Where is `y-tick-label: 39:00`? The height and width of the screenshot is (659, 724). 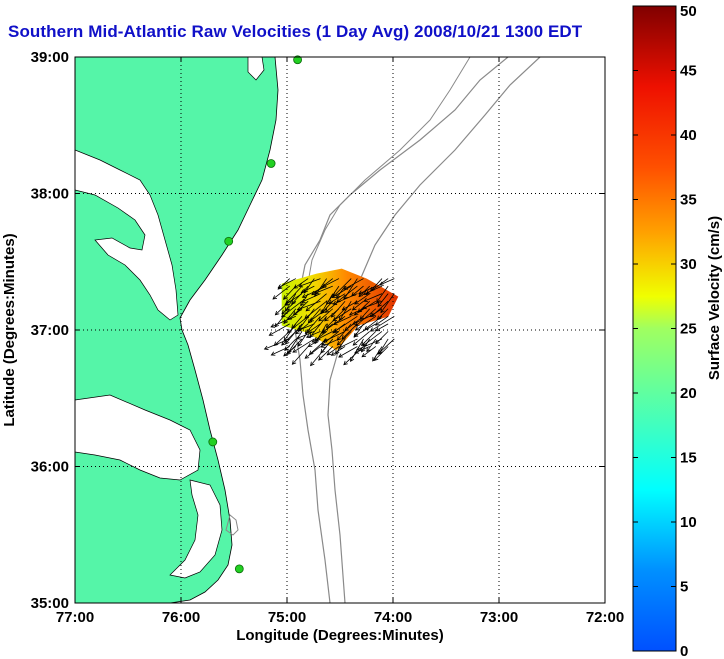 y-tick-label: 39:00 is located at coordinates (50, 57).